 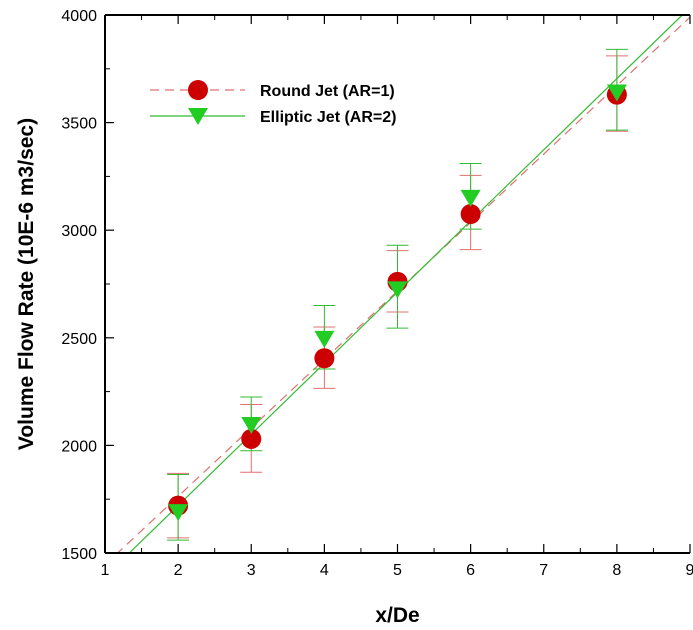 What do you see at coordinates (470, 570) in the screenshot?
I see `x-tick-label-6: 6` at bounding box center [470, 570].